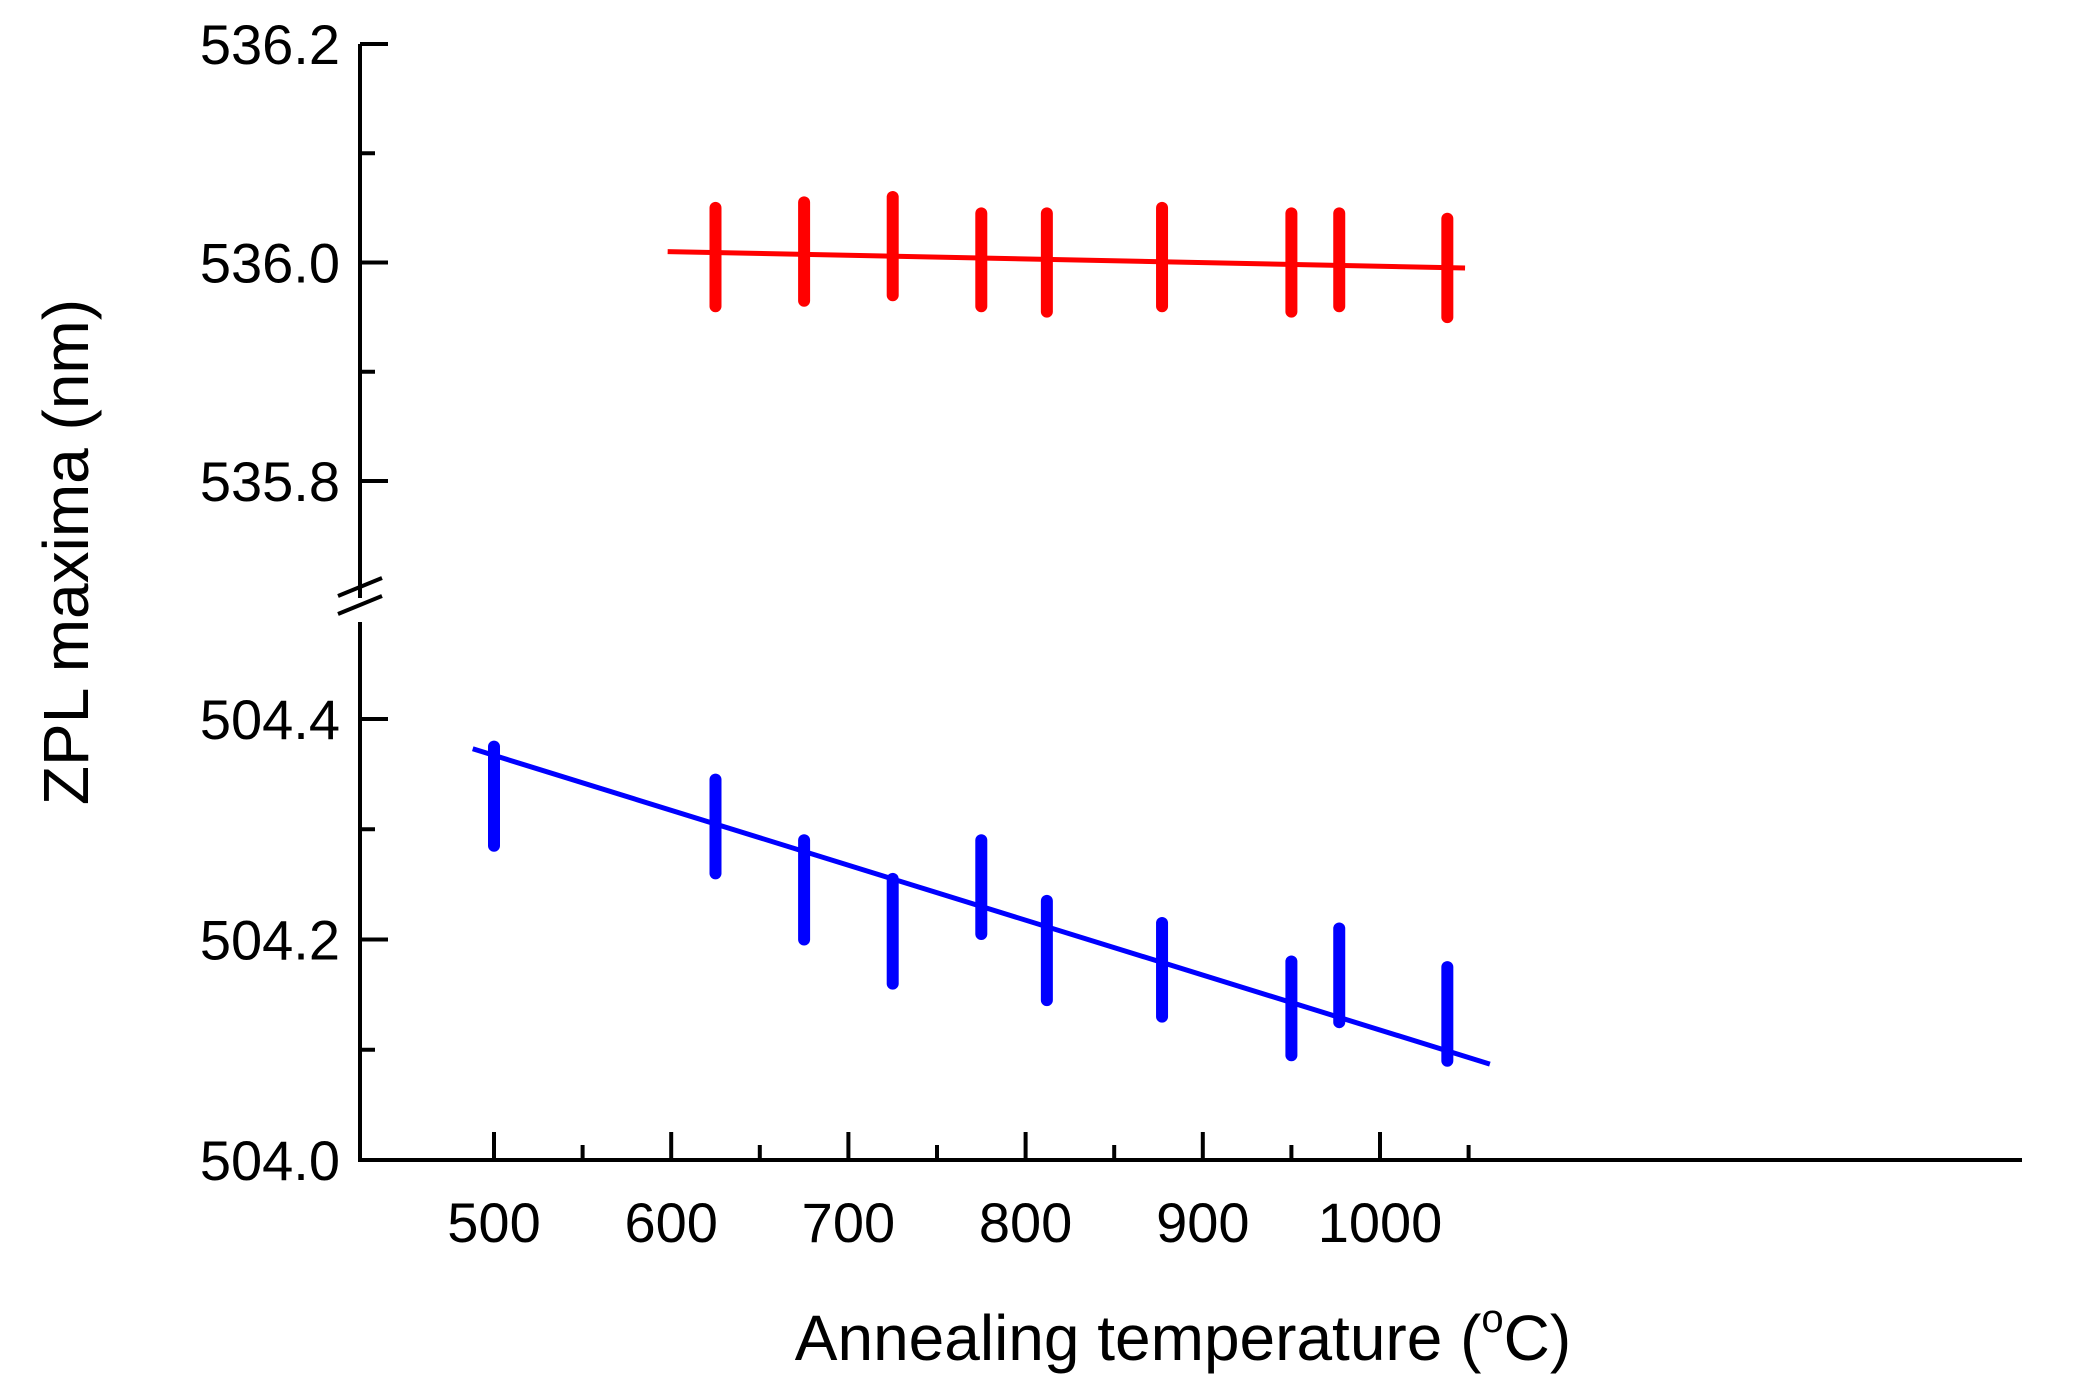  What do you see at coordinates (1380, 1222) in the screenshot?
I see `x-tick-label: 1000` at bounding box center [1380, 1222].